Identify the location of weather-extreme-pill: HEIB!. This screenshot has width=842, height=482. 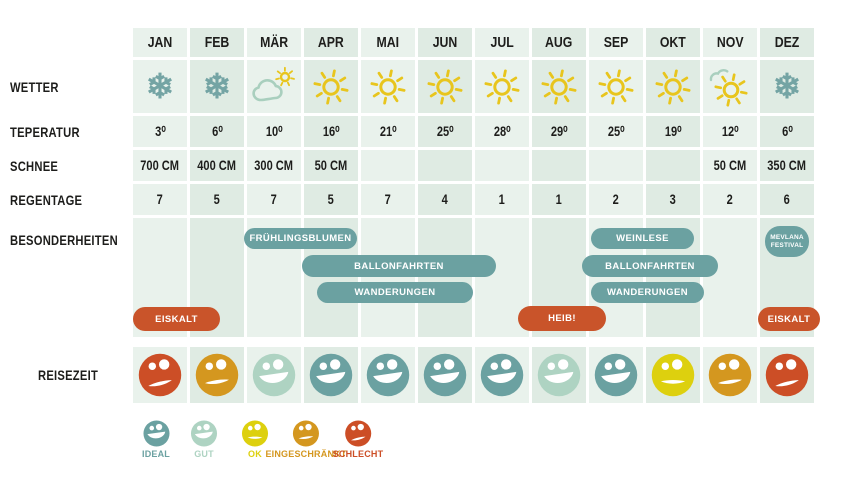
(562, 318).